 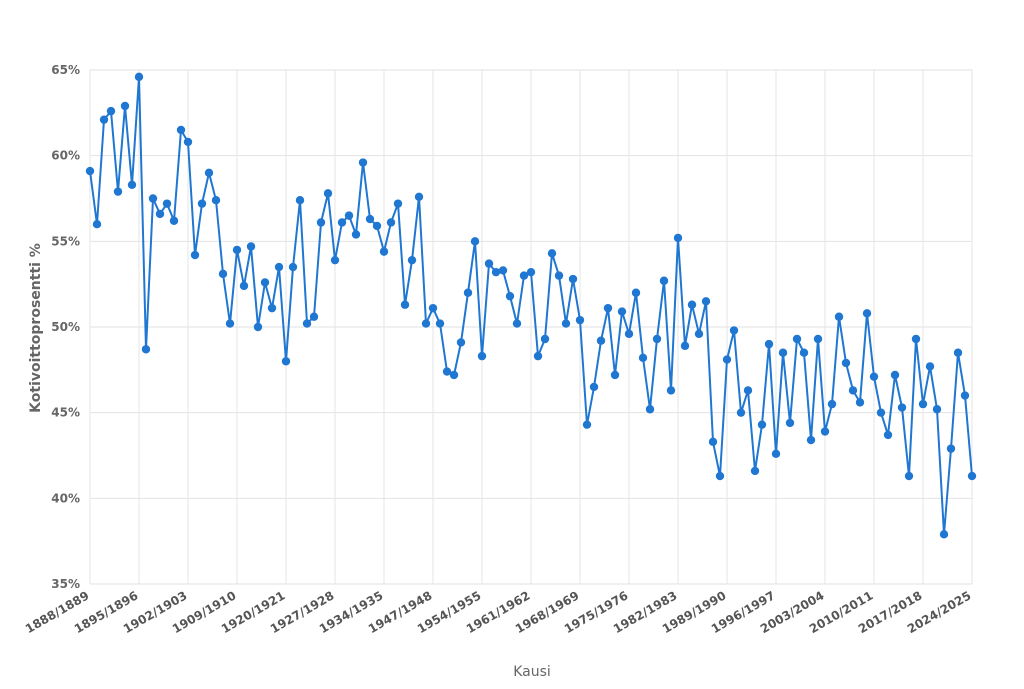 I want to click on y-axis-ticks: 35% 40% 45% 50% 55% 60% 65%, so click(x=65, y=327).